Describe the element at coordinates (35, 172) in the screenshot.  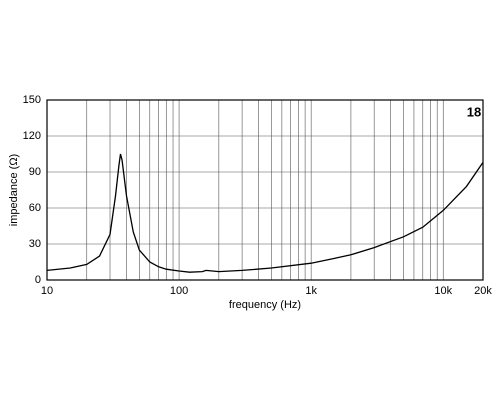
I see `y-tick-label: 90` at that location.